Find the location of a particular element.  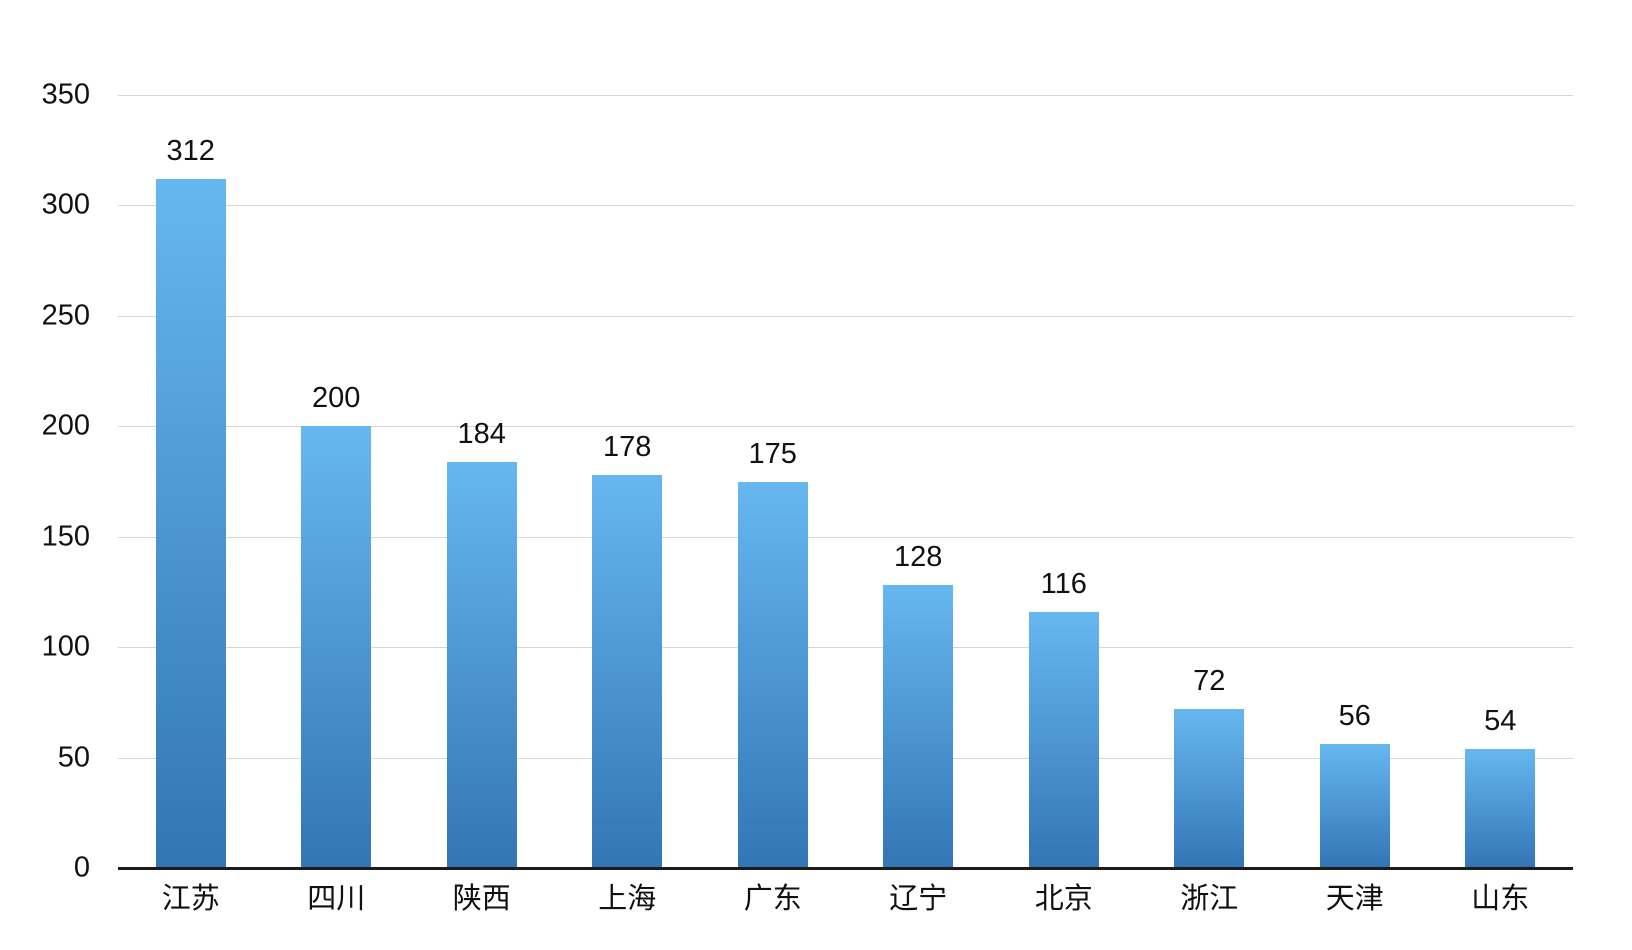

bar-group: 312 is located at coordinates (191, 481).